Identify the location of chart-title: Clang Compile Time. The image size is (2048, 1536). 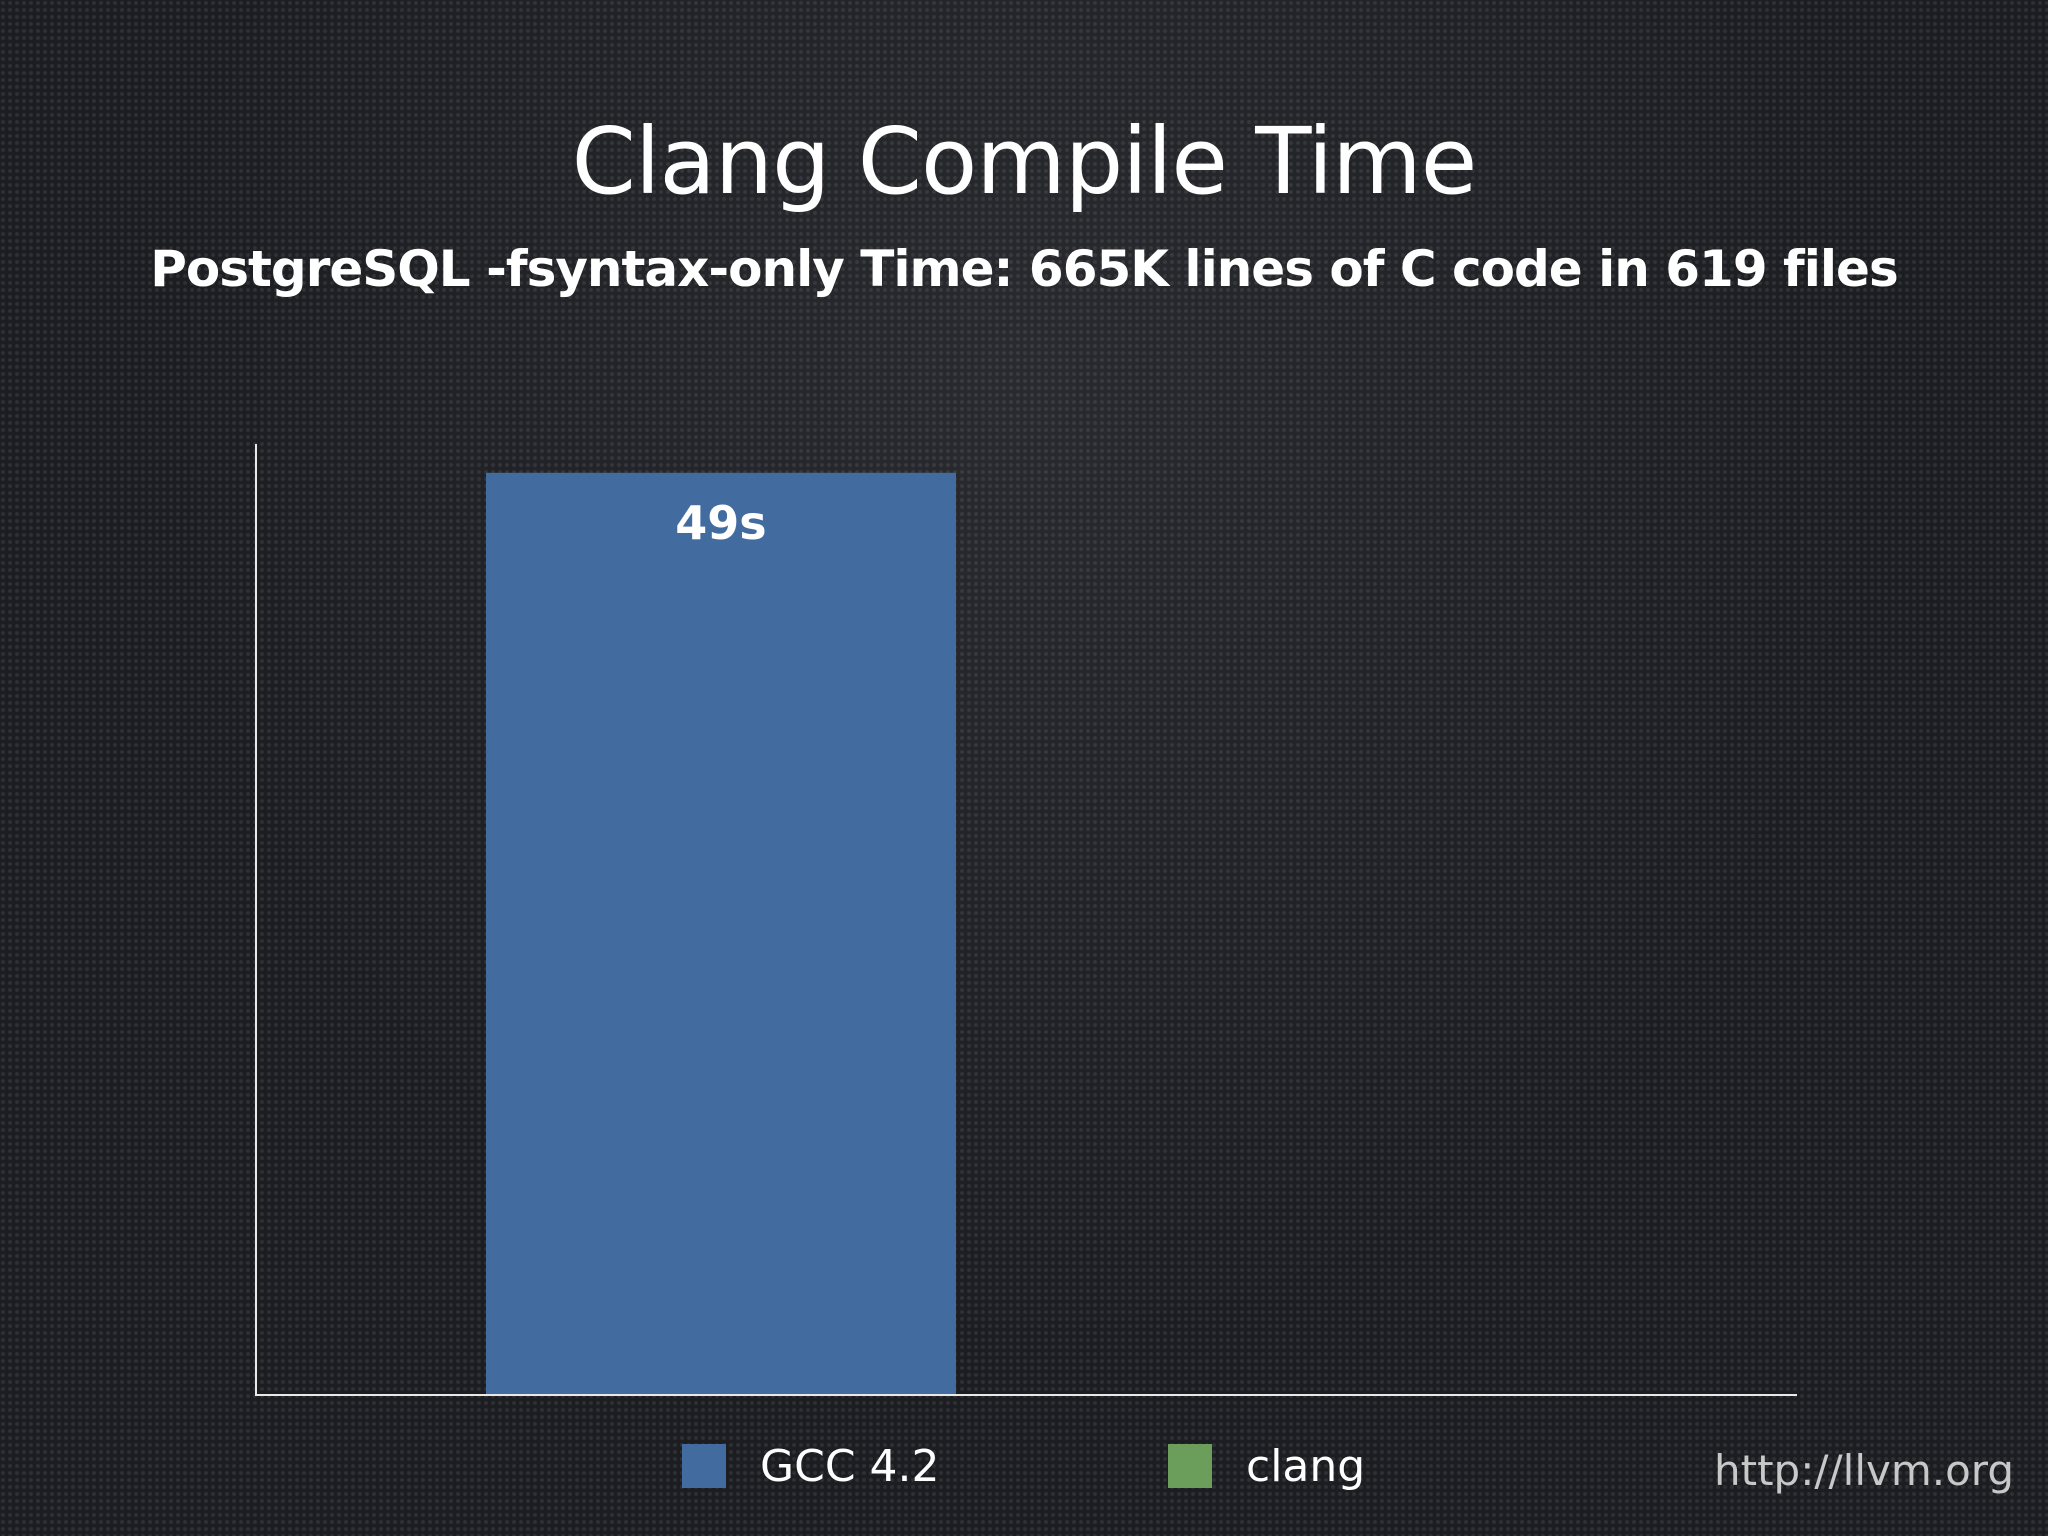
(1024, 161).